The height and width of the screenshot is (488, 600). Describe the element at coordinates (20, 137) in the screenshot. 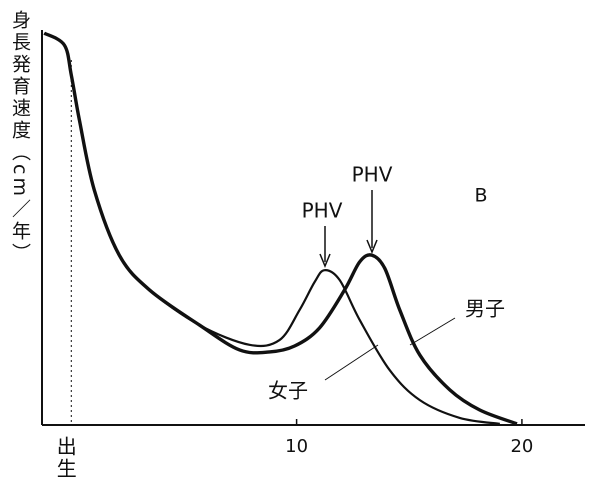

I see `y-axis-label: 身長発育速度（cm／年）` at that location.